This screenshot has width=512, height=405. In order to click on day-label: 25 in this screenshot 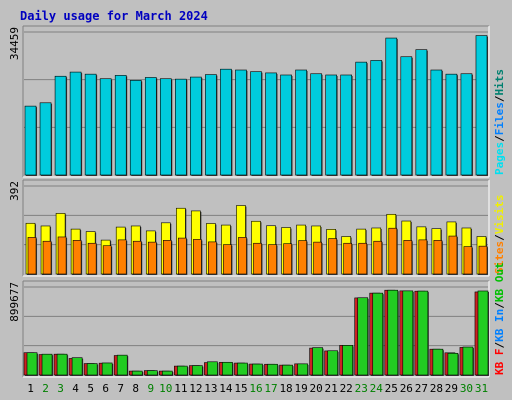, I will do `click(391, 388)`.